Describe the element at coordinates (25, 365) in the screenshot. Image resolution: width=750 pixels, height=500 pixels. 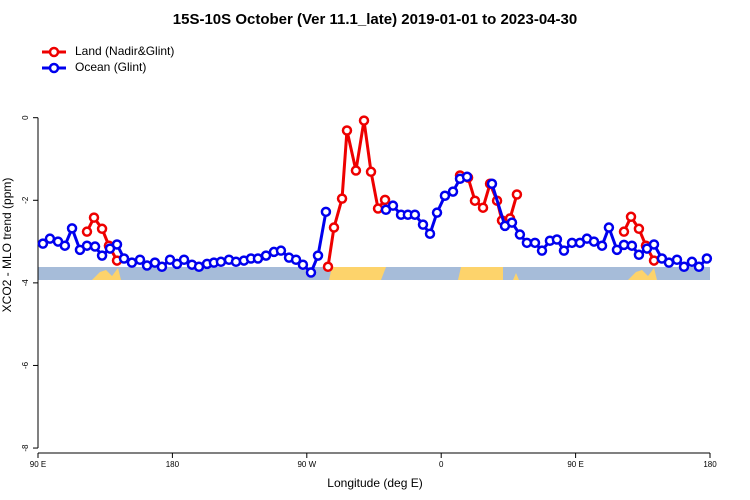
I see `y-tick-label: -6` at that location.